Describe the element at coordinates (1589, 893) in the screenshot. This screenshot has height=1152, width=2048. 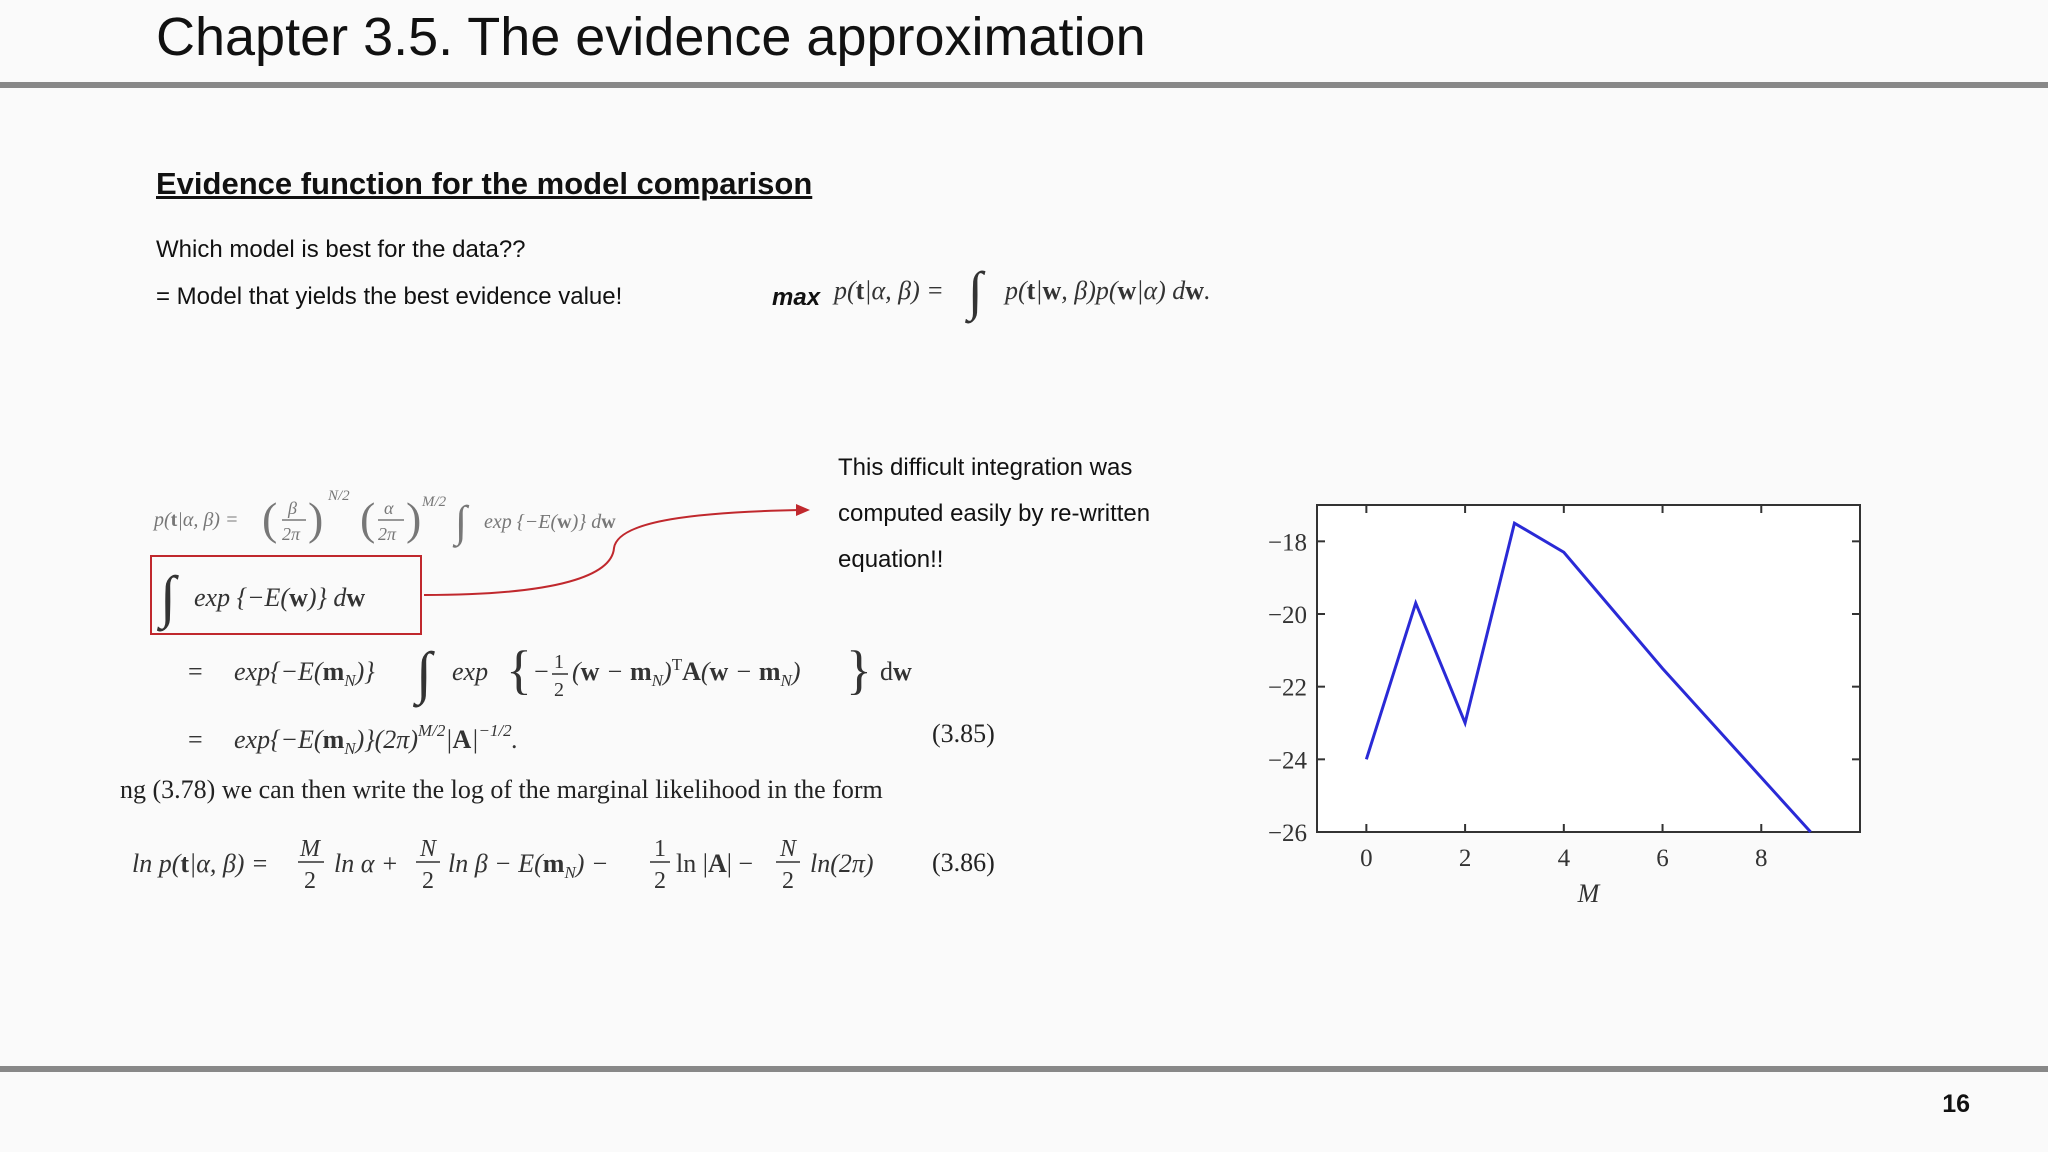
I see `x-axis-label: M` at that location.